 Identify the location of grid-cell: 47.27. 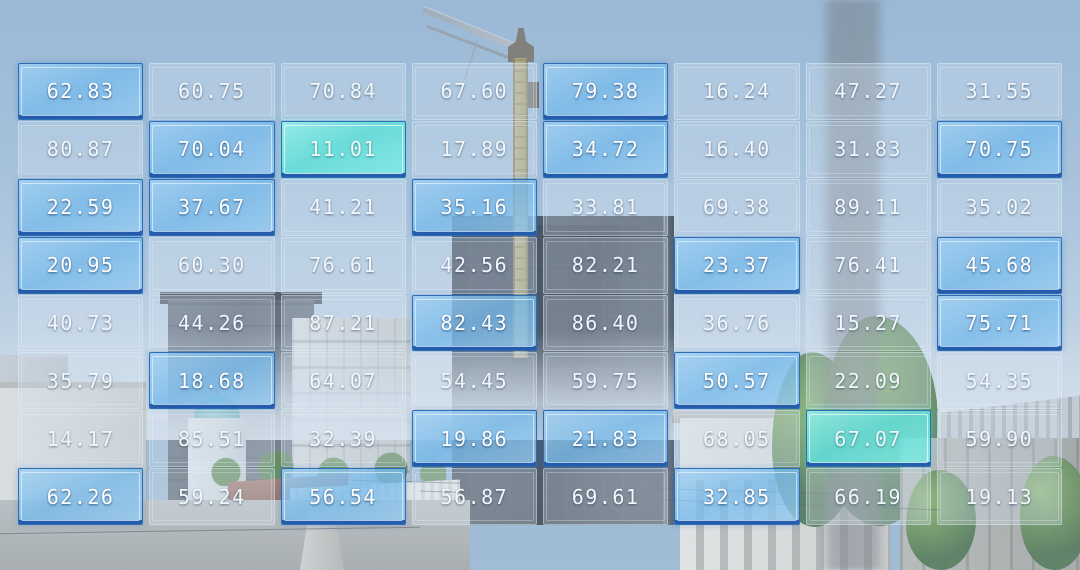
(868, 91).